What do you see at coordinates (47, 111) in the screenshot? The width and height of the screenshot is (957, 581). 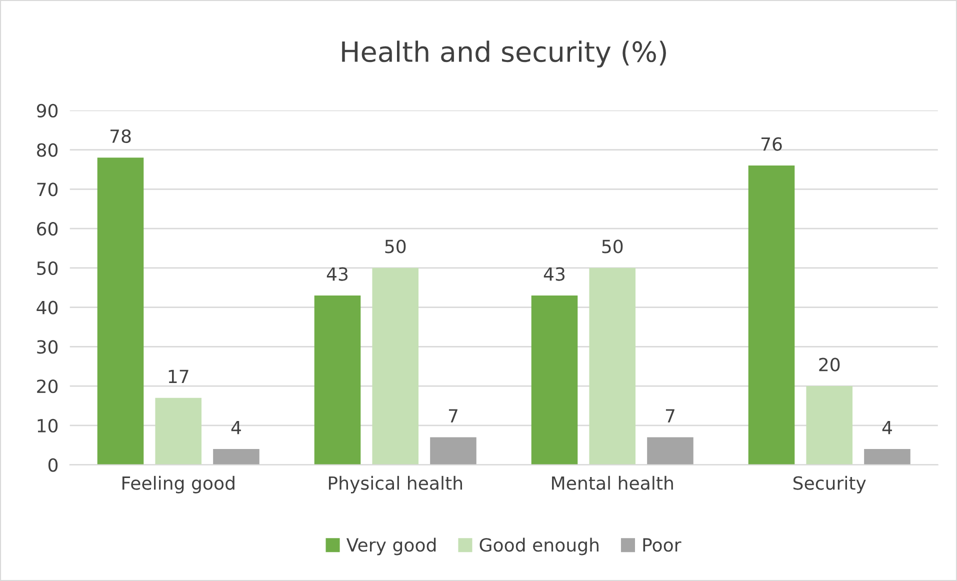 I see `y-tick-label: 90` at bounding box center [47, 111].